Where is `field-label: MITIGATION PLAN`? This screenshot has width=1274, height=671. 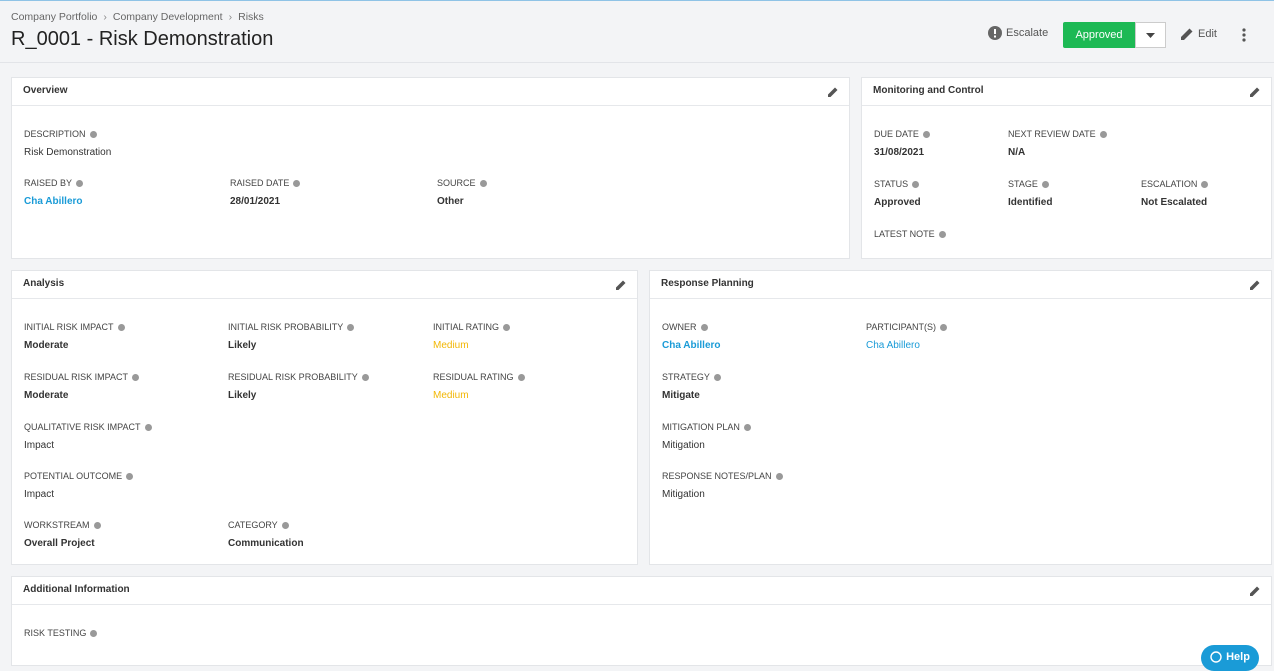
field-label: MITIGATION PLAN is located at coordinates (706, 427).